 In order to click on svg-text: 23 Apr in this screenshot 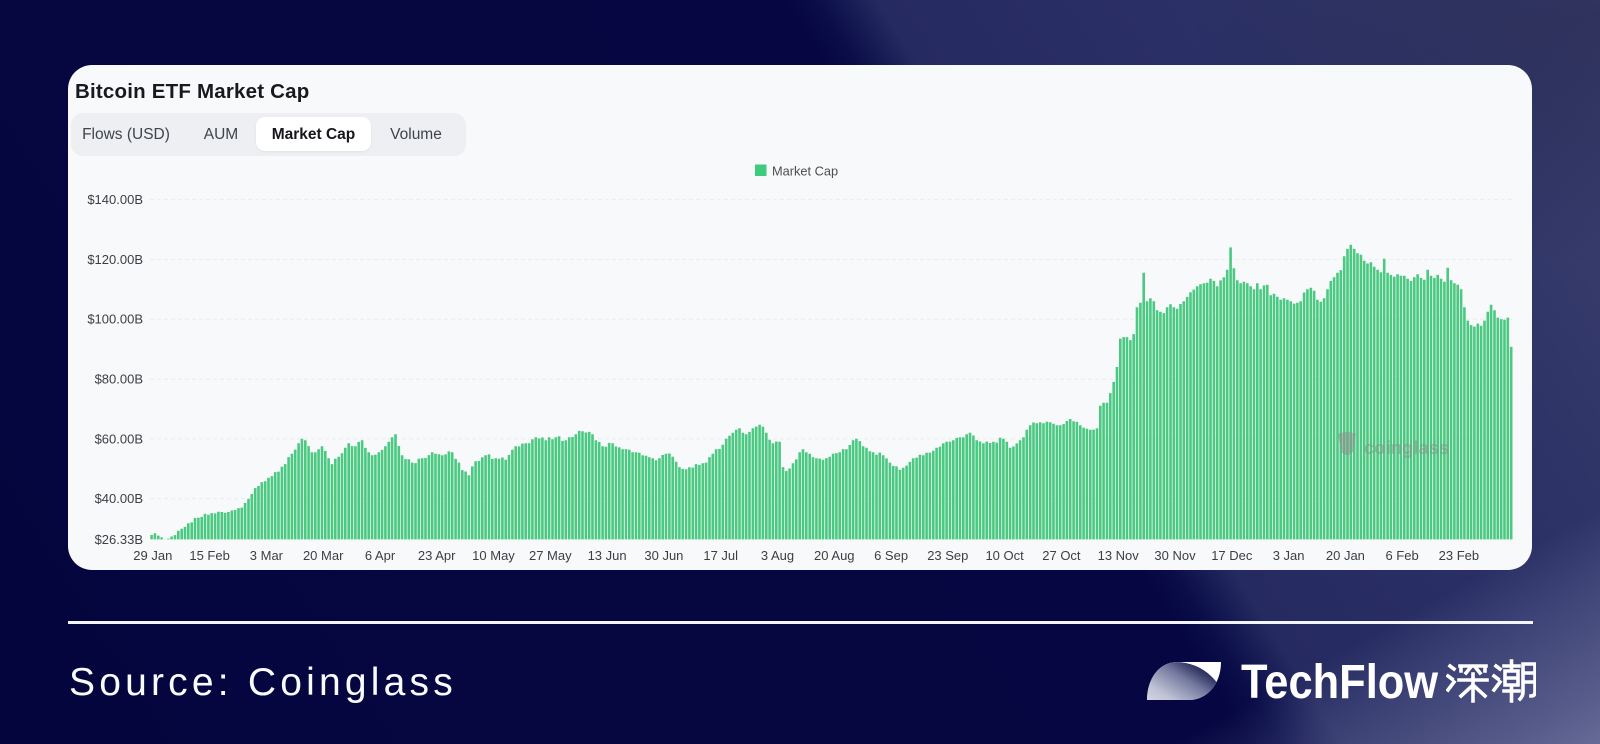, I will do `click(437, 555)`.